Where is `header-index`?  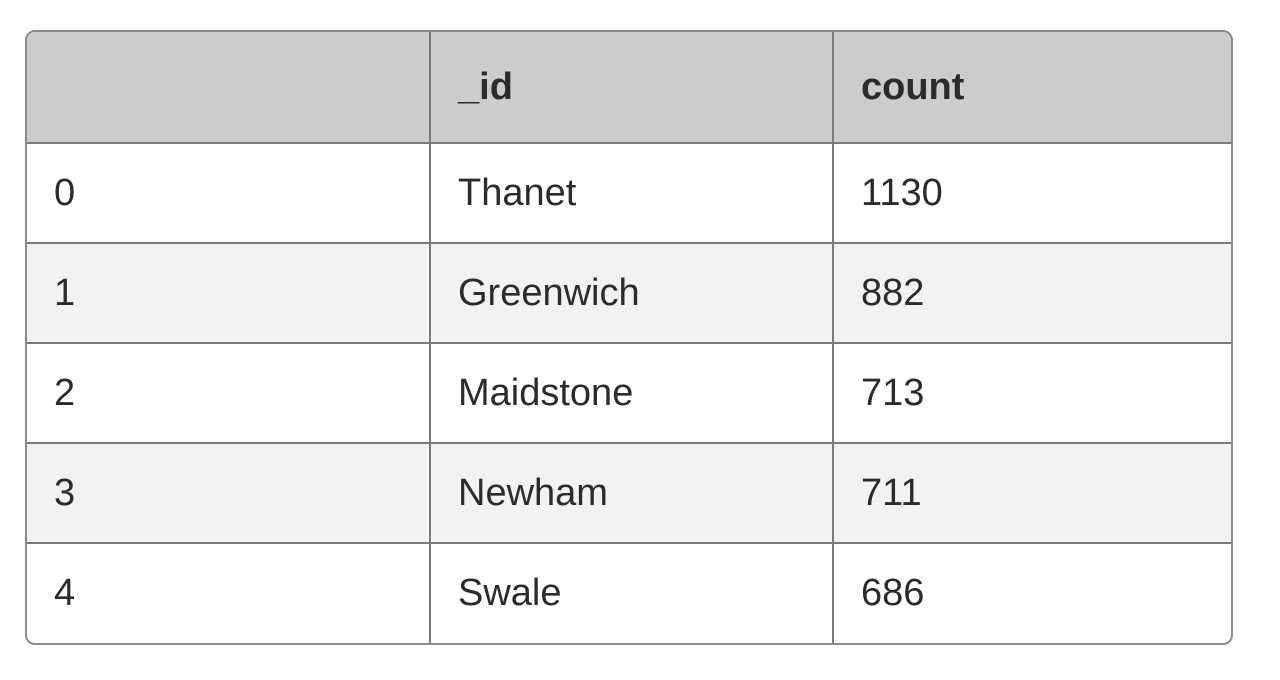 header-index is located at coordinates (229, 88).